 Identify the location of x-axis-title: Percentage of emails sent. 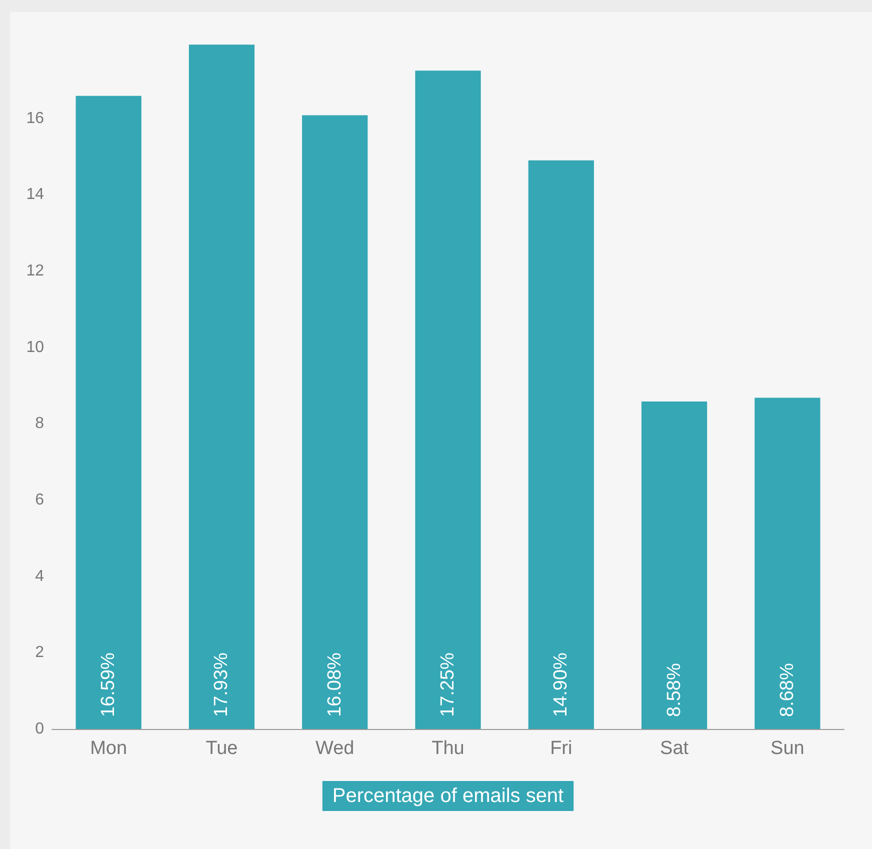
(448, 796).